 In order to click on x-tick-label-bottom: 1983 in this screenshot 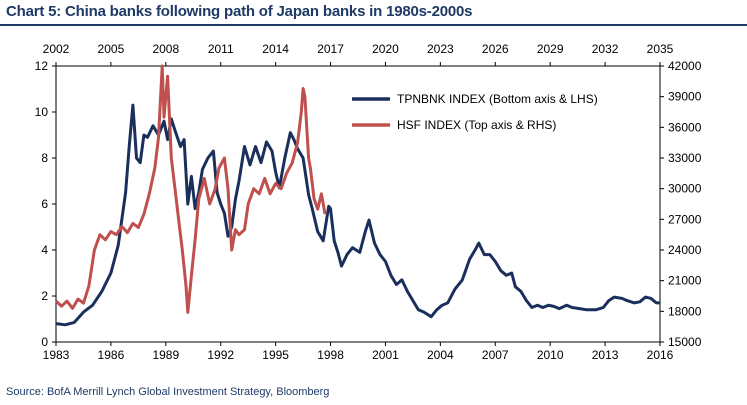, I will do `click(56, 355)`.